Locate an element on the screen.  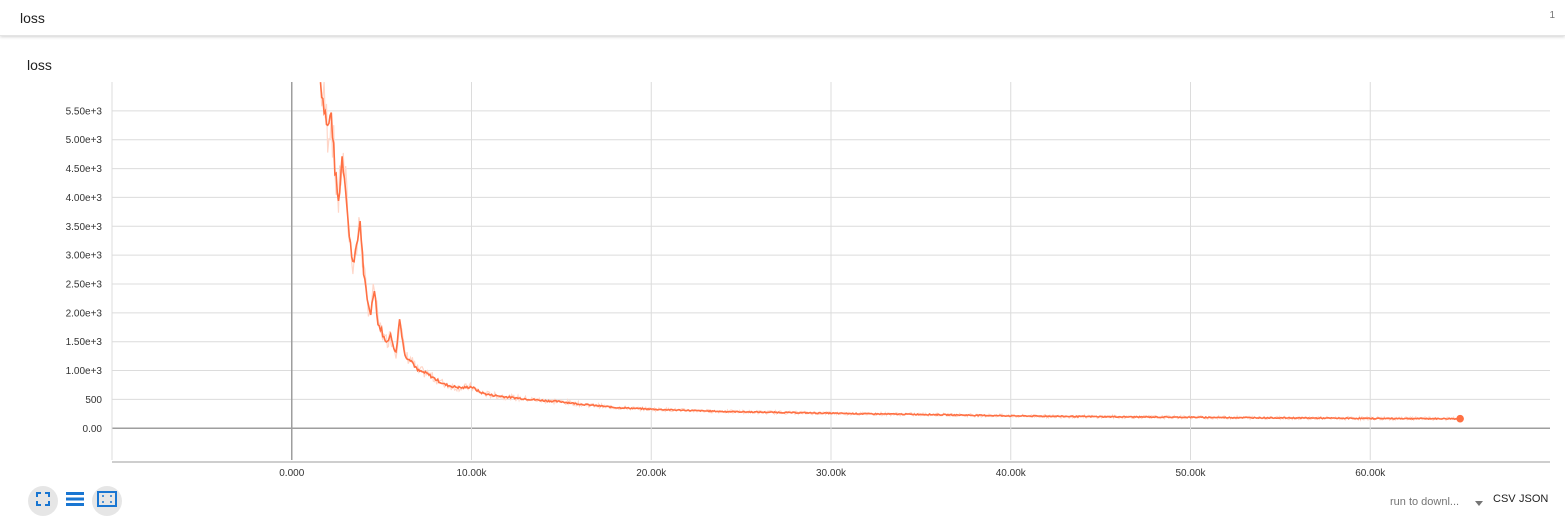
expand-button is located at coordinates (43, 501).